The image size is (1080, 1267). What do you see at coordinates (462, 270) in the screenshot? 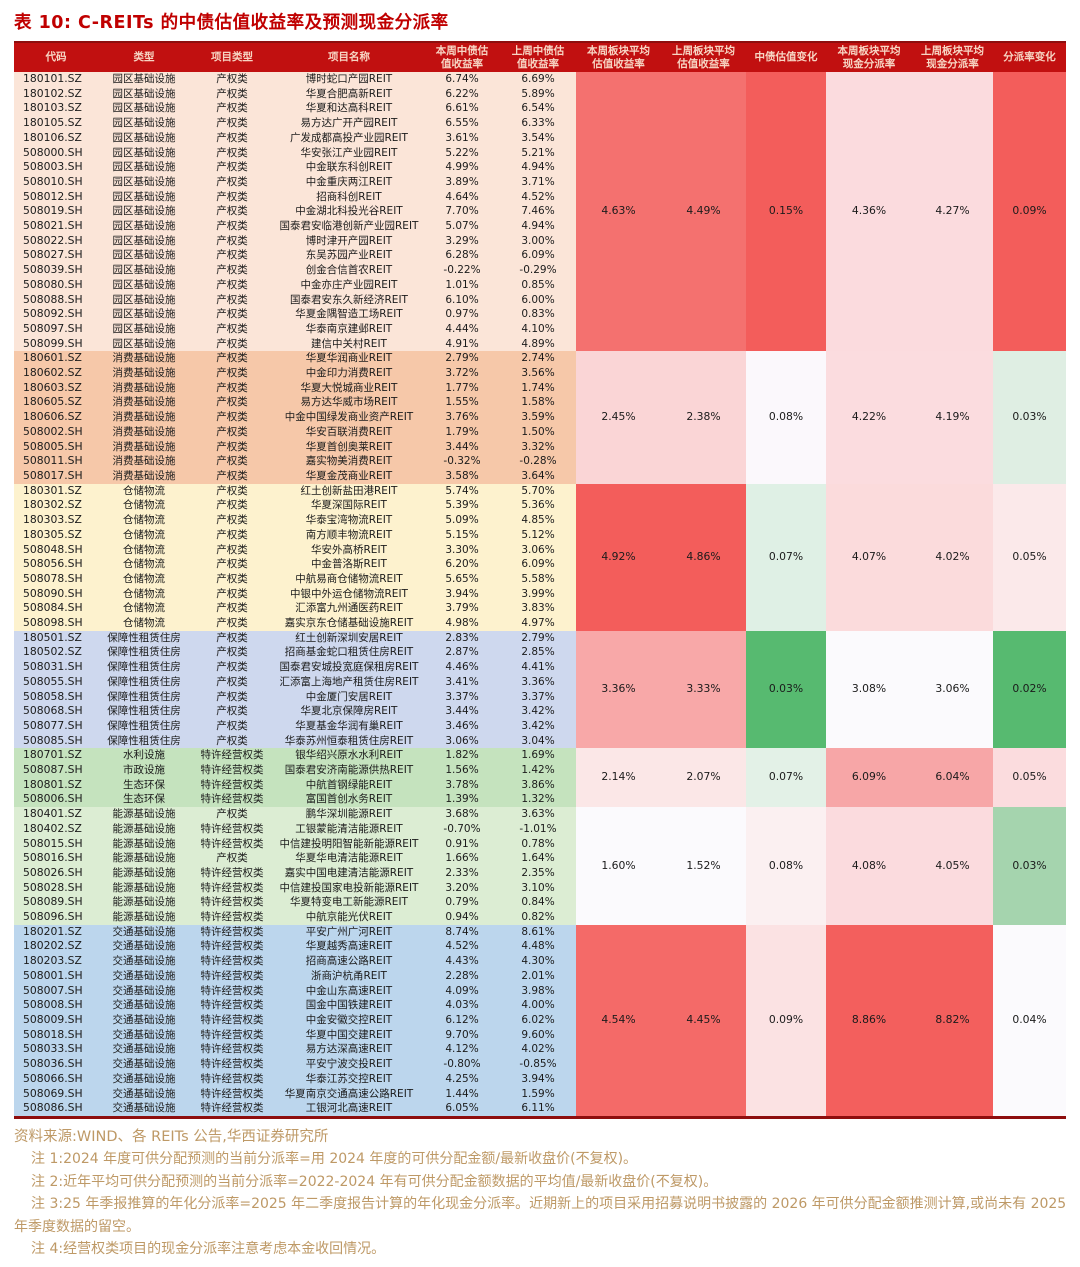
I see `cell-this-week-yield: -0.22%` at bounding box center [462, 270].